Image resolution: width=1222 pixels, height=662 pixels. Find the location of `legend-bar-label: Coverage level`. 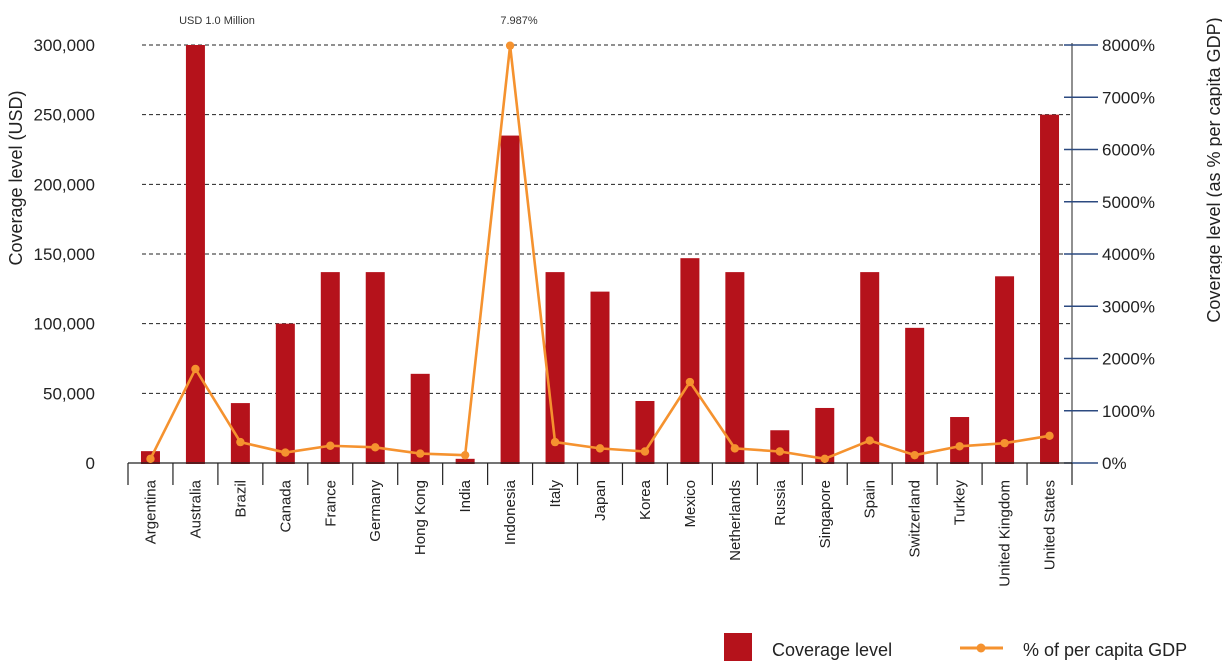

legend-bar-label: Coverage level is located at coordinates (832, 650).